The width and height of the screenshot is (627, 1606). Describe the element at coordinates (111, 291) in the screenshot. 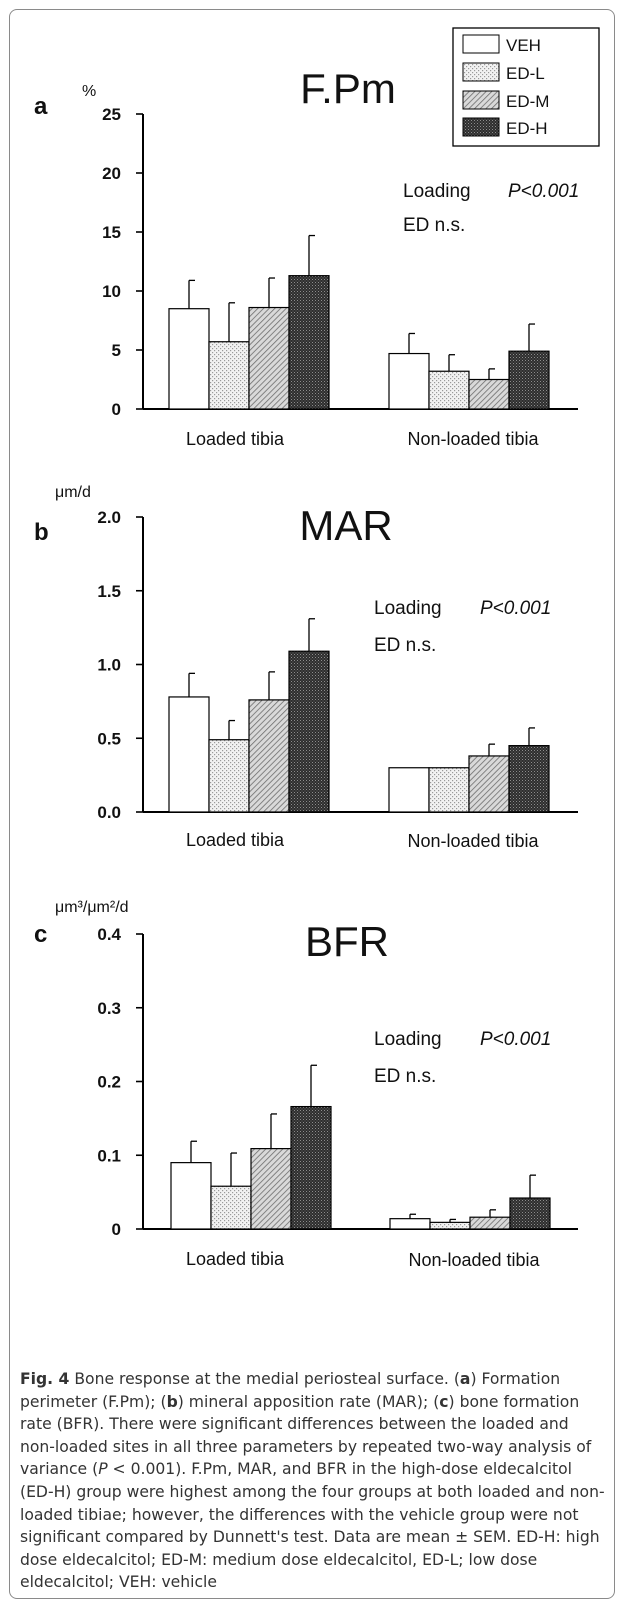

I see `y-tick-label: 10` at that location.